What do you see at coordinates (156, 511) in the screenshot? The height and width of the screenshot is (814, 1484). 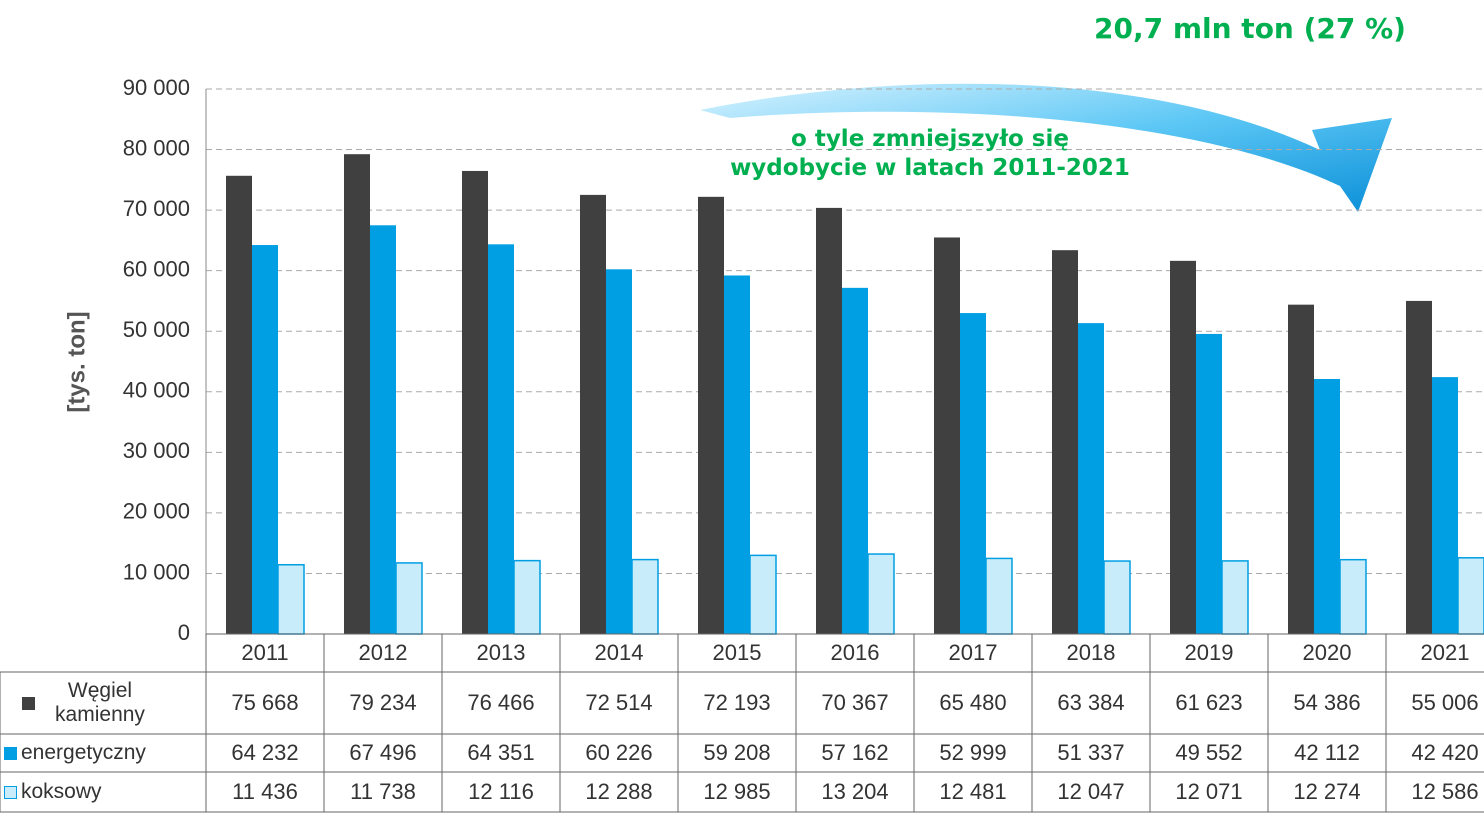 I see `y-tick-label: 20 000` at bounding box center [156, 511].